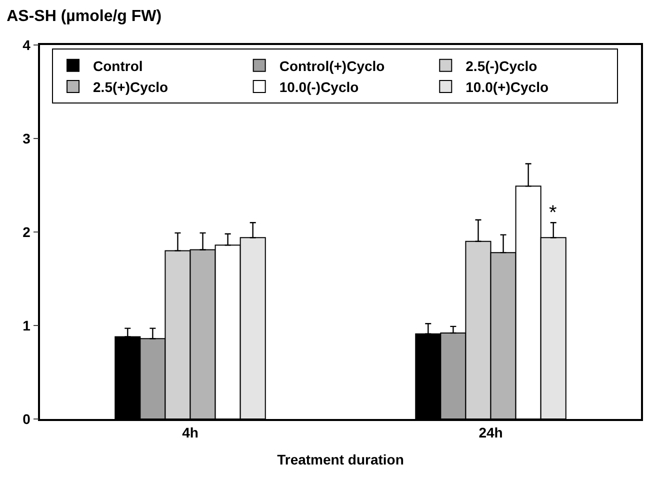 The image size is (661, 494). Describe the element at coordinates (490, 432) in the screenshot. I see `x-tick-label: 24h` at that location.